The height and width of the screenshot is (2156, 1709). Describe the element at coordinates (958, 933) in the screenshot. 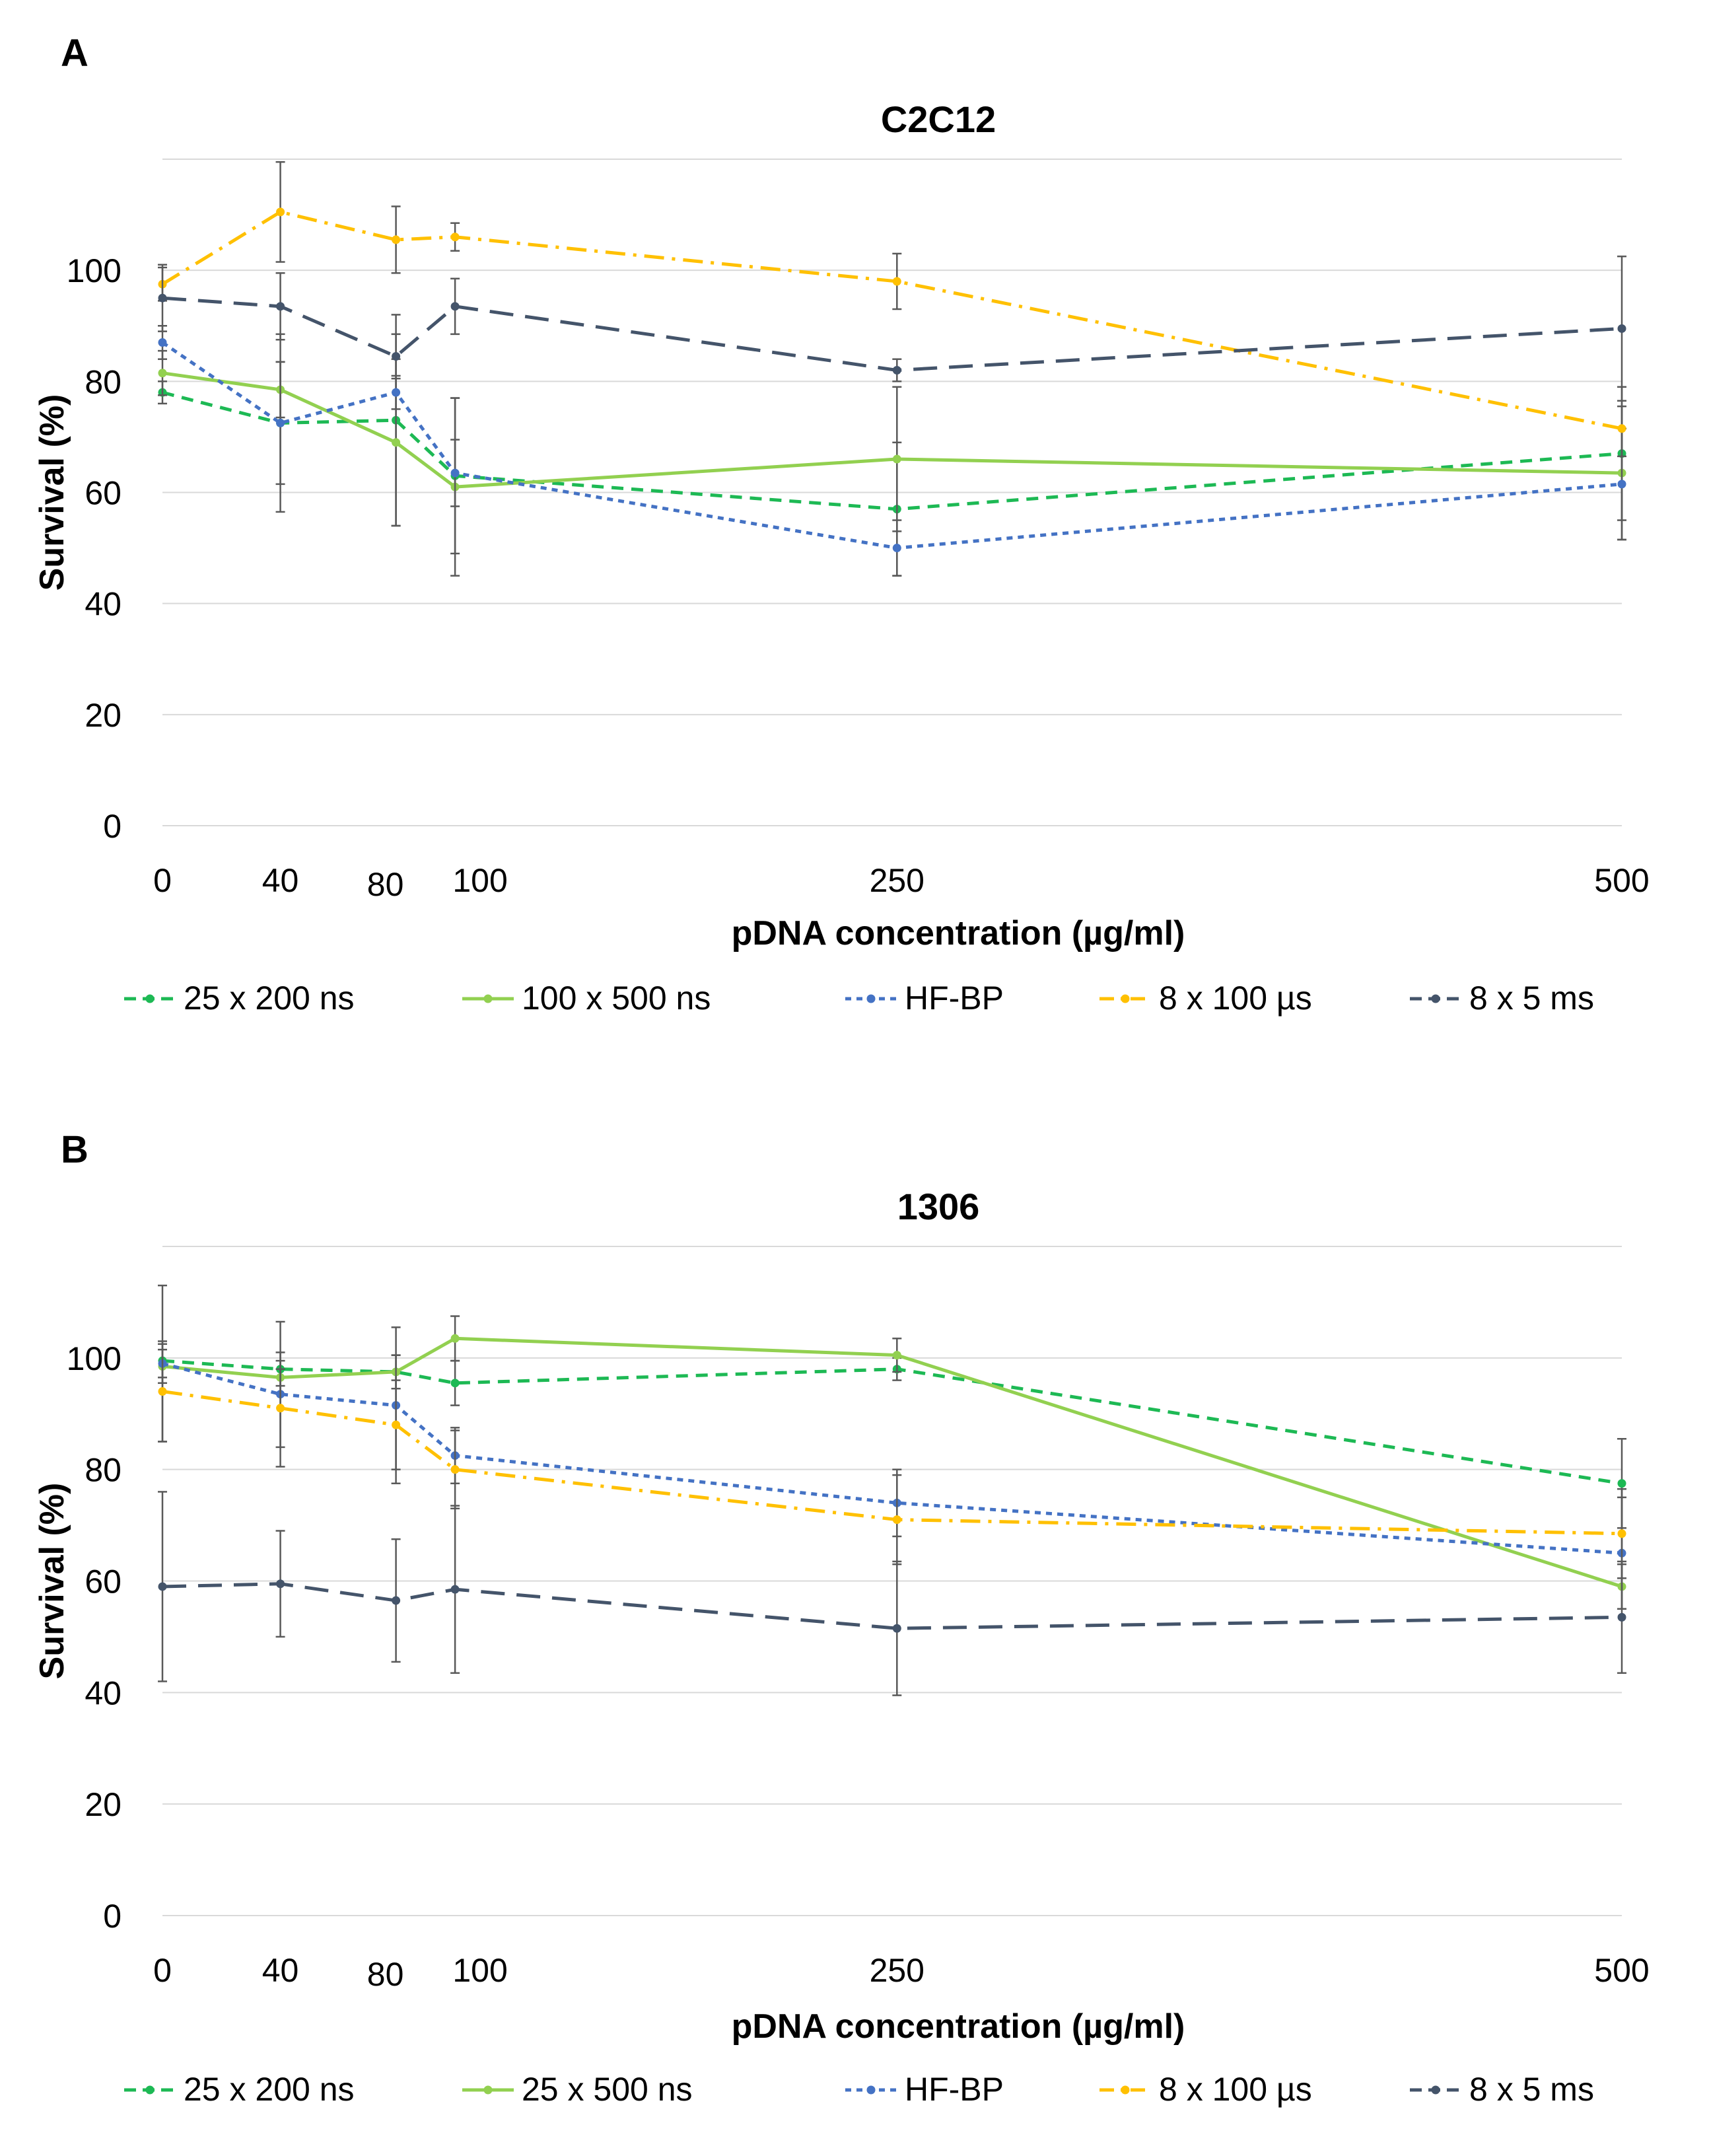

I see `x-axis-label: pDNA concentration (µg/ml)` at that location.